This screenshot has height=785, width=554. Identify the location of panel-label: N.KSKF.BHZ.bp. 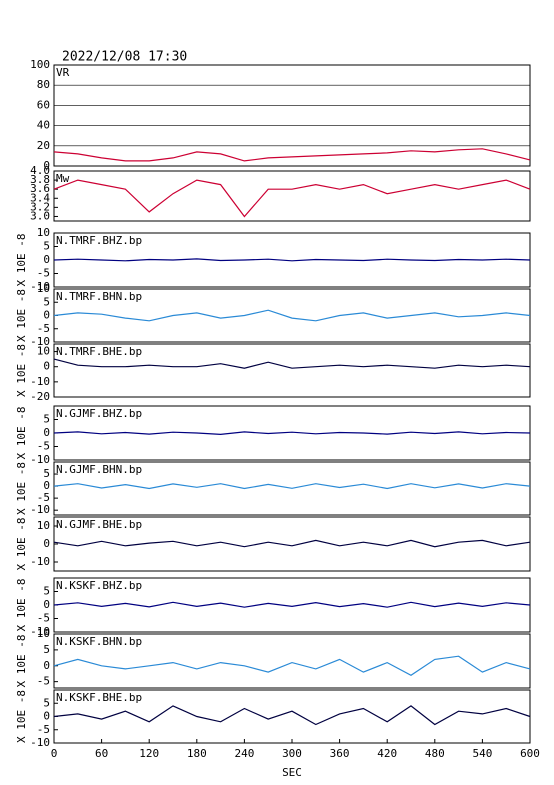
(99, 585).